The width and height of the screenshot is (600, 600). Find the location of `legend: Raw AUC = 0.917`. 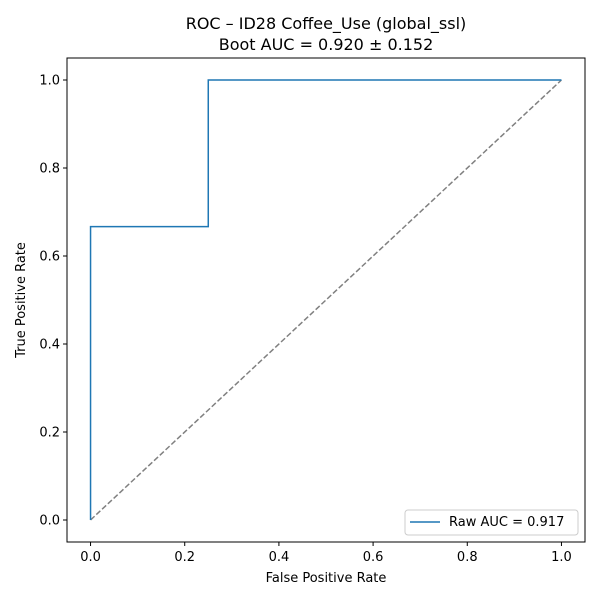

legend: Raw AUC = 0.917 is located at coordinates (491, 522).